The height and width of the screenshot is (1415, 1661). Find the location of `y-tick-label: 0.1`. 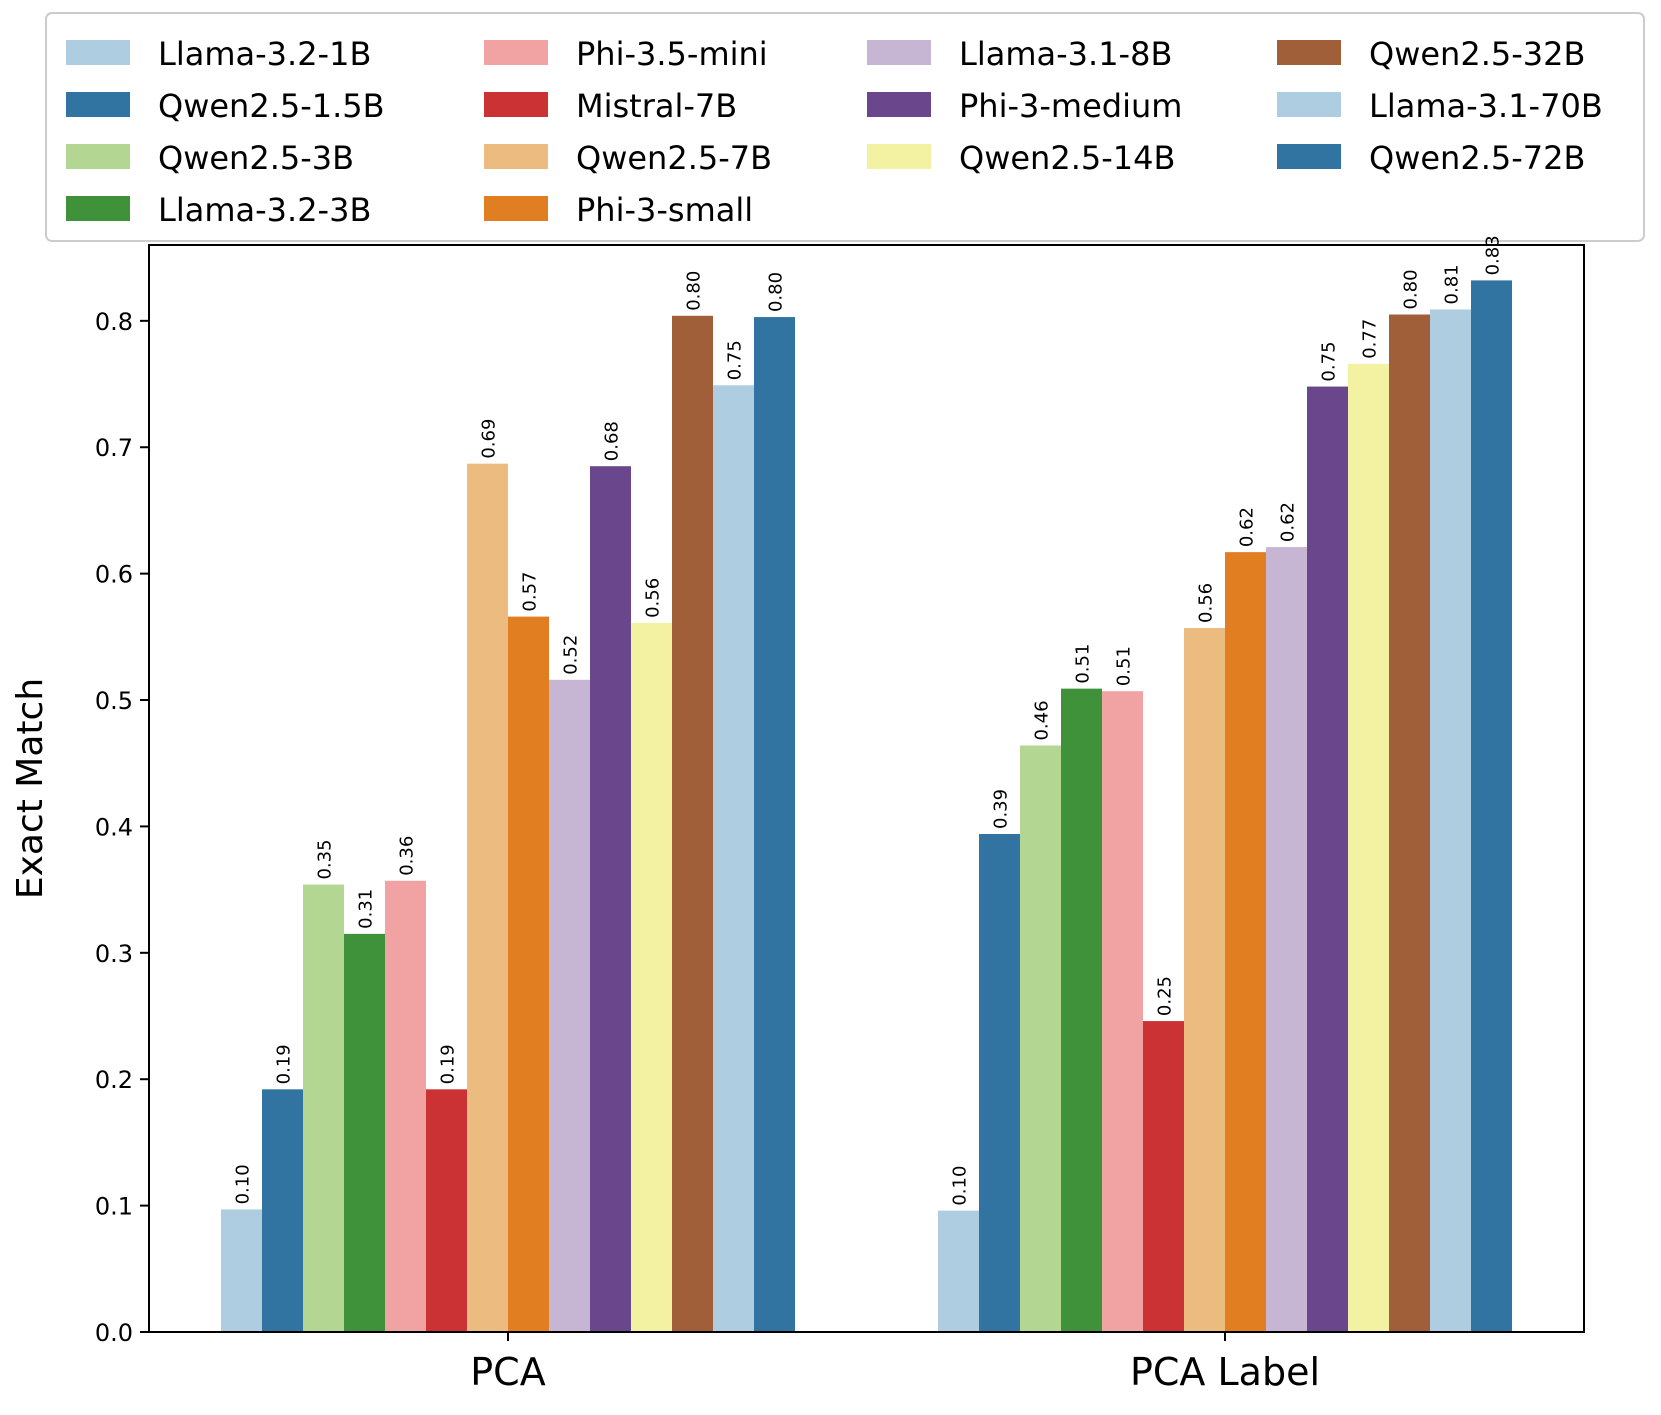

y-tick-label: 0.1 is located at coordinates (114, 1207).